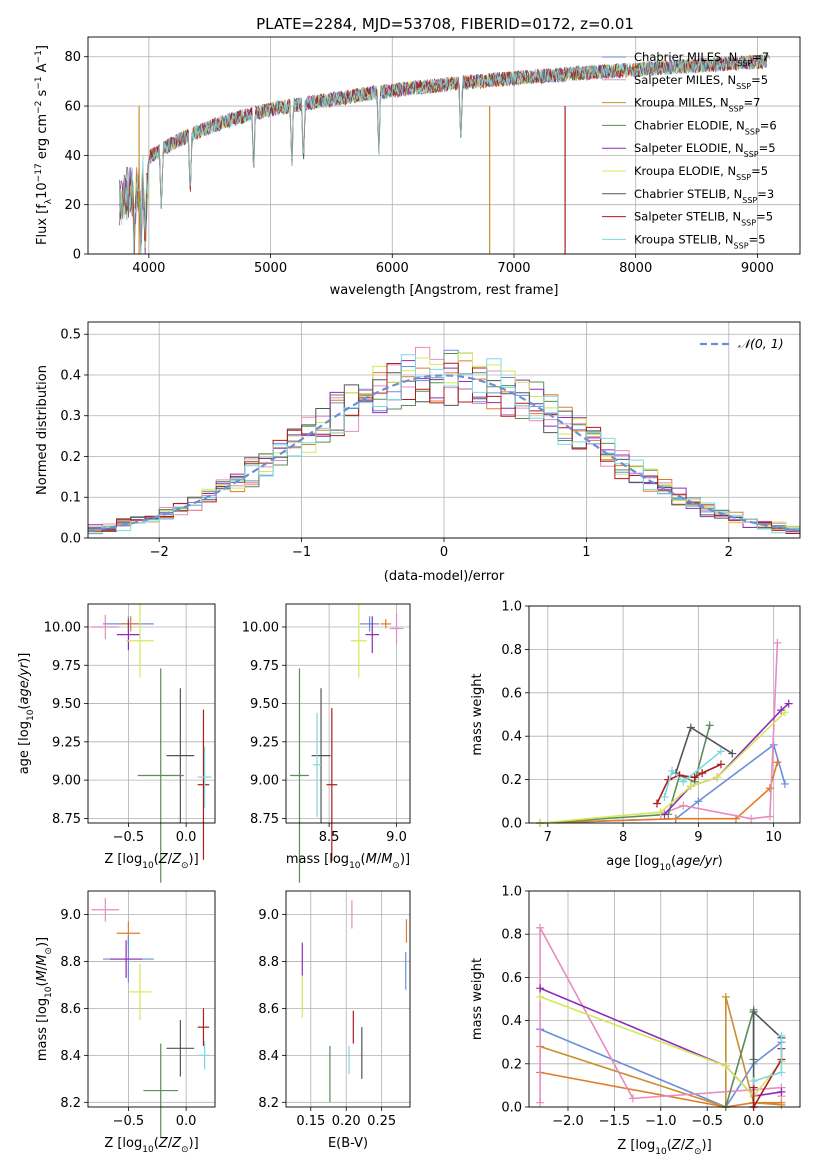  I want to click on x-tick-label: 9.0, so click(396, 837).